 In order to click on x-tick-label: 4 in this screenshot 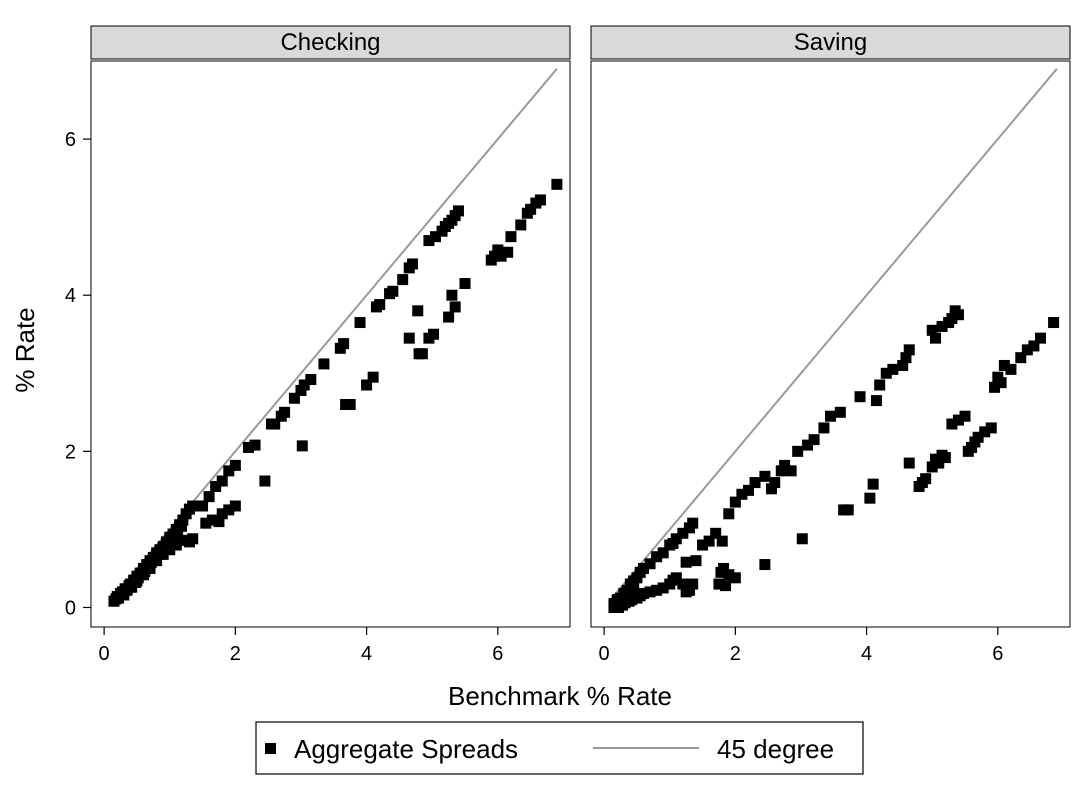, I will do `click(366, 654)`.